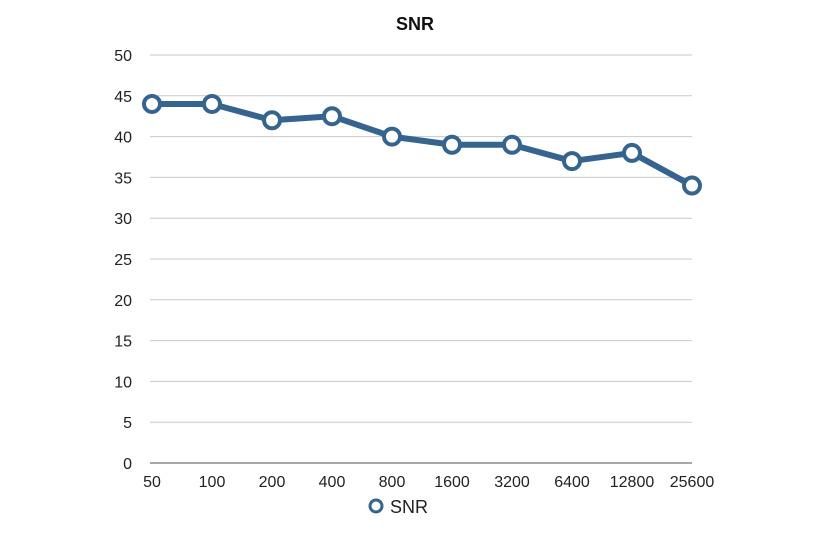  Describe the element at coordinates (428, 482) in the screenshot. I see `x-axis-ticks: 50 100 200 400 800 1600 3200 6400 12800 25600` at that location.